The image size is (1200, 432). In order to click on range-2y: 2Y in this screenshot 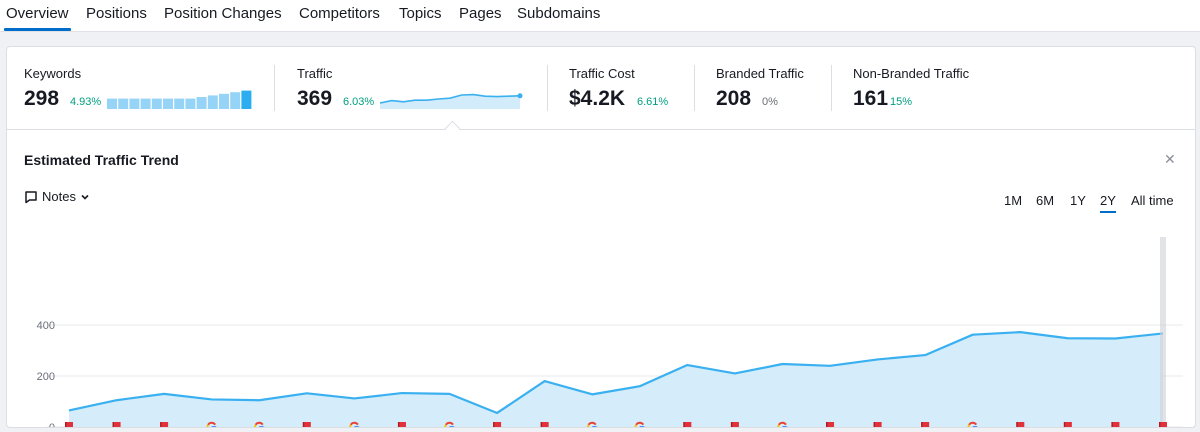, I will do `click(1108, 203)`.